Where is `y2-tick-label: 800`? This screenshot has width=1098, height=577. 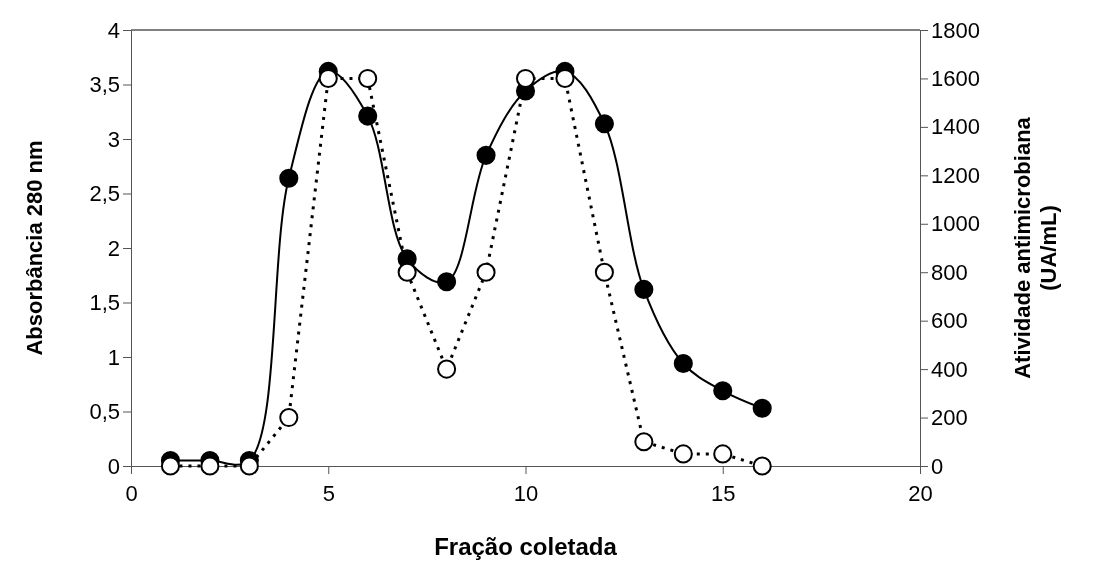
y2-tick-label: 800 is located at coordinates (949, 272).